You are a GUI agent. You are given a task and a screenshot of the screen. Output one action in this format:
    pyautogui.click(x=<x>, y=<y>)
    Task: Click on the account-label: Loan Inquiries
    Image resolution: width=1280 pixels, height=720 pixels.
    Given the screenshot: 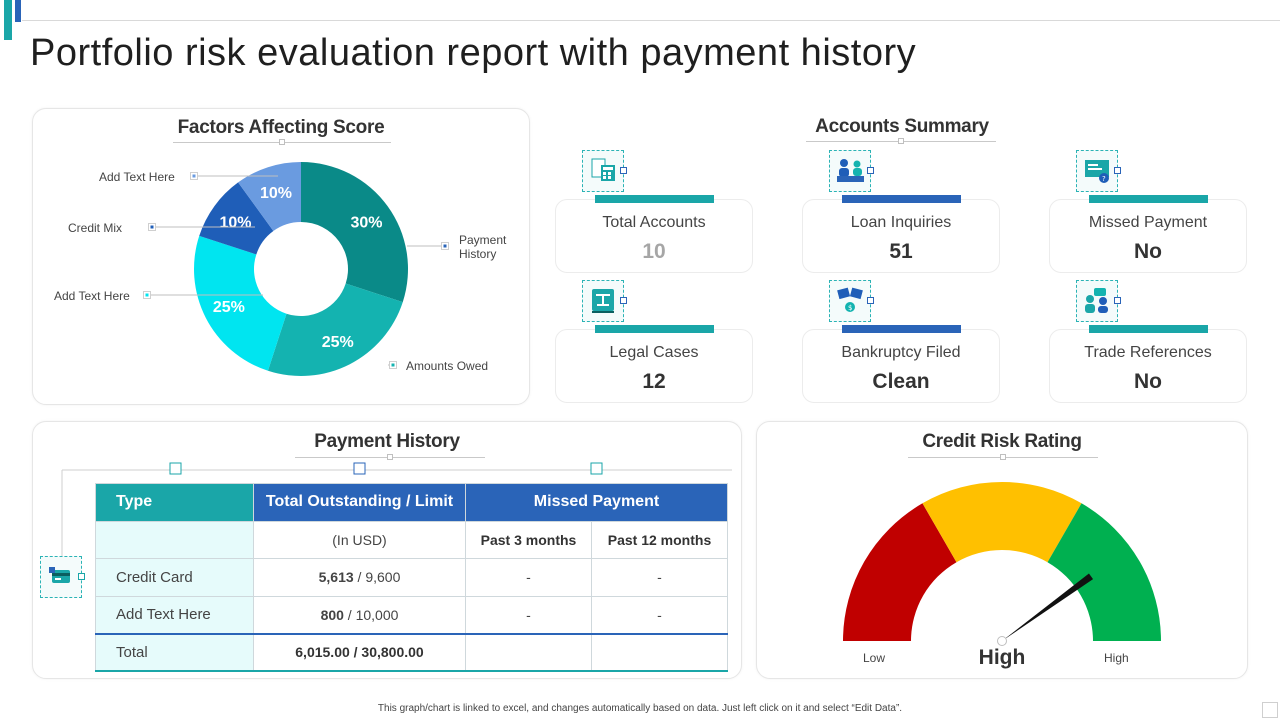 What is the action you would take?
    pyautogui.click(x=901, y=222)
    